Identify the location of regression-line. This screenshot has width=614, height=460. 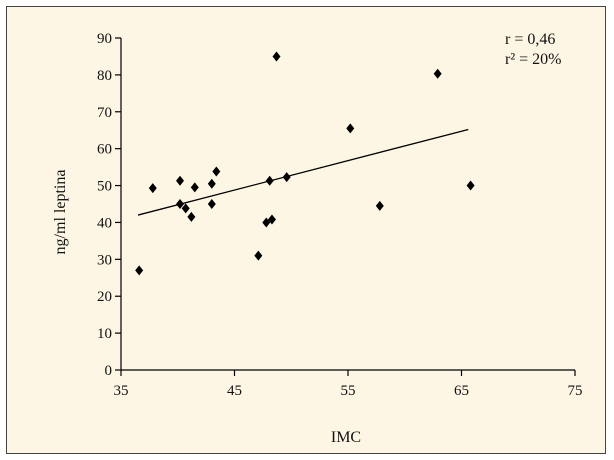
(303, 172).